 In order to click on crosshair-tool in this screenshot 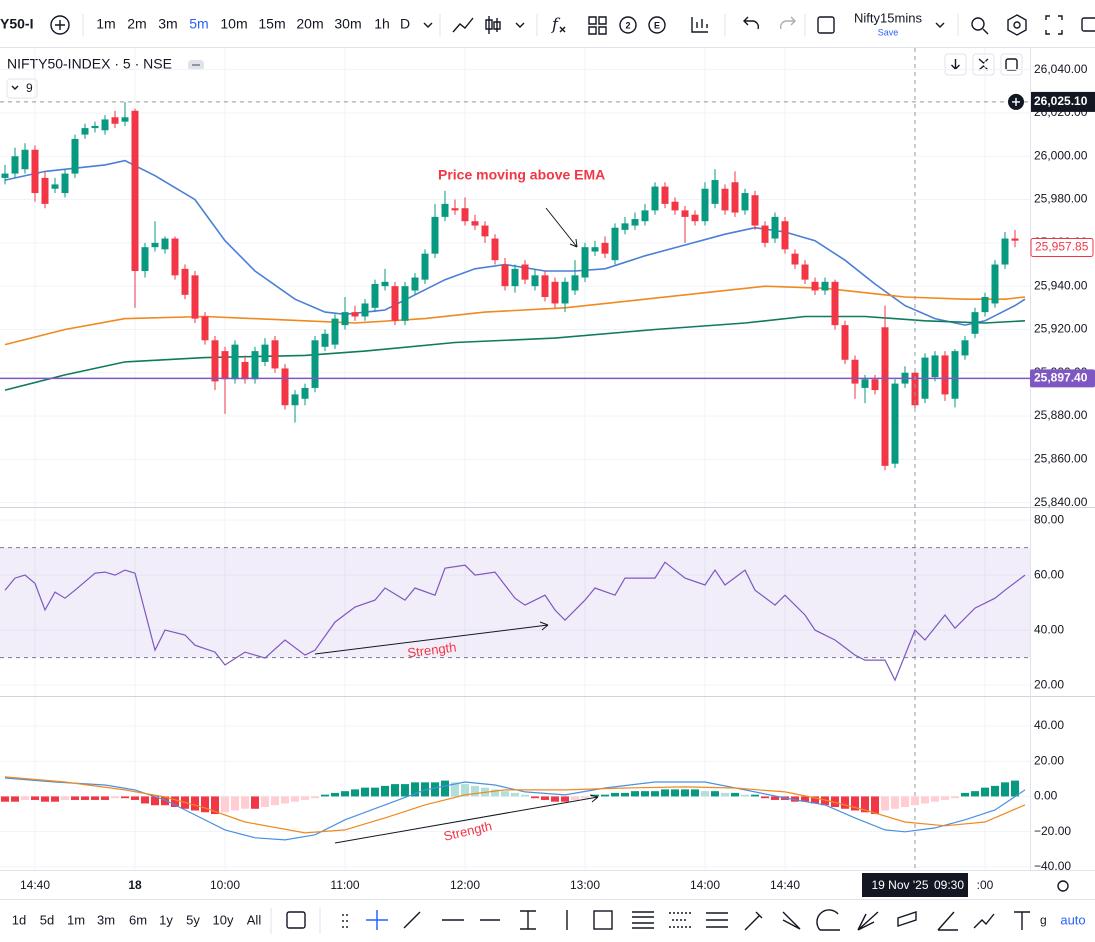, I will do `click(377, 920)`.